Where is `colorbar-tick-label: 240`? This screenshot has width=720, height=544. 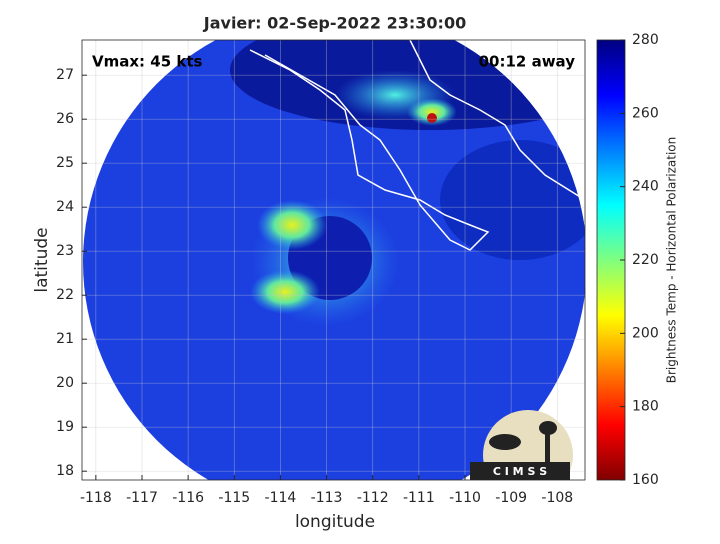
colorbar-tick-label: 240 is located at coordinates (645, 187).